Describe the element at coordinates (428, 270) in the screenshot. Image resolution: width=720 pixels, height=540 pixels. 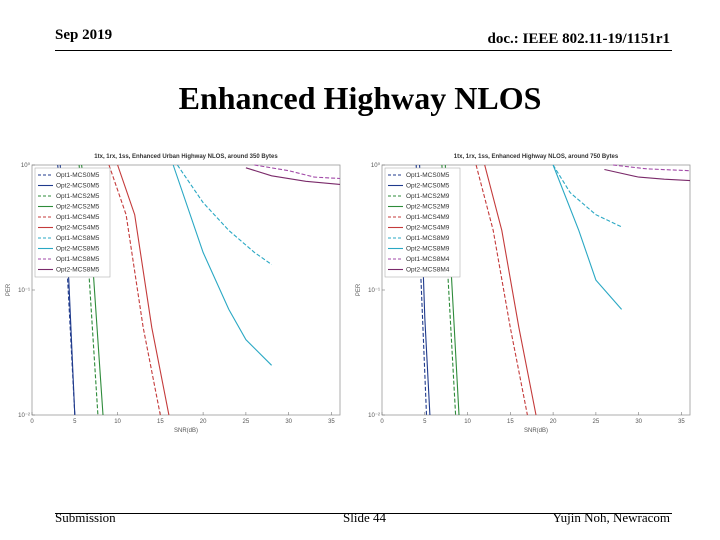
I see `legend-label: Opt2-MCS8M4` at that location.